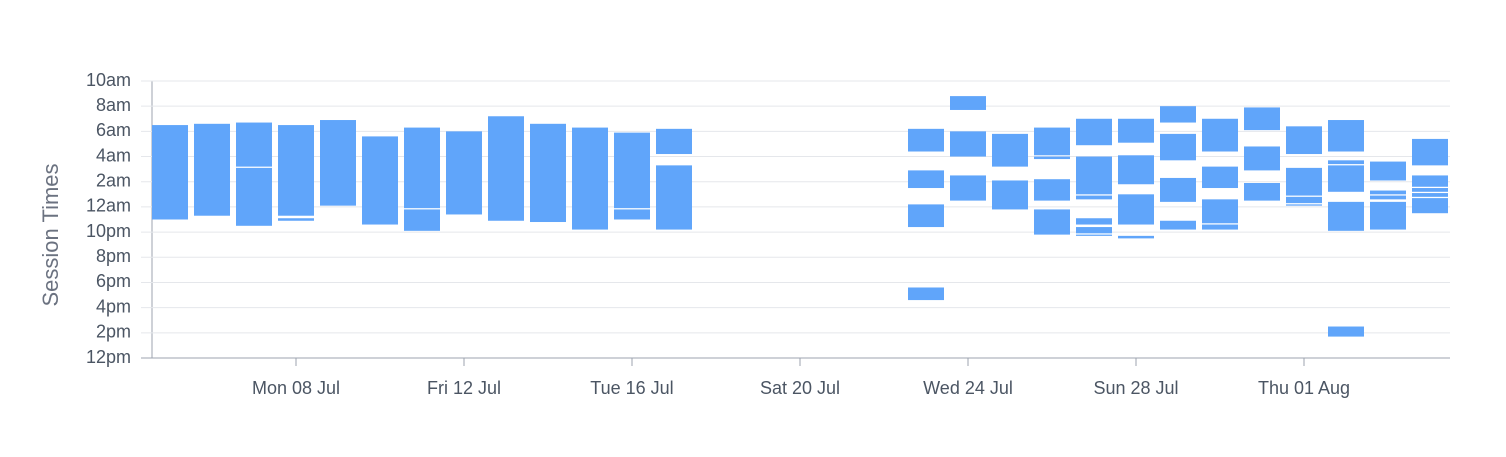 The width and height of the screenshot is (1506, 457). What do you see at coordinates (631, 388) in the screenshot?
I see `x-tick-label: Tue 16 Jul` at bounding box center [631, 388].